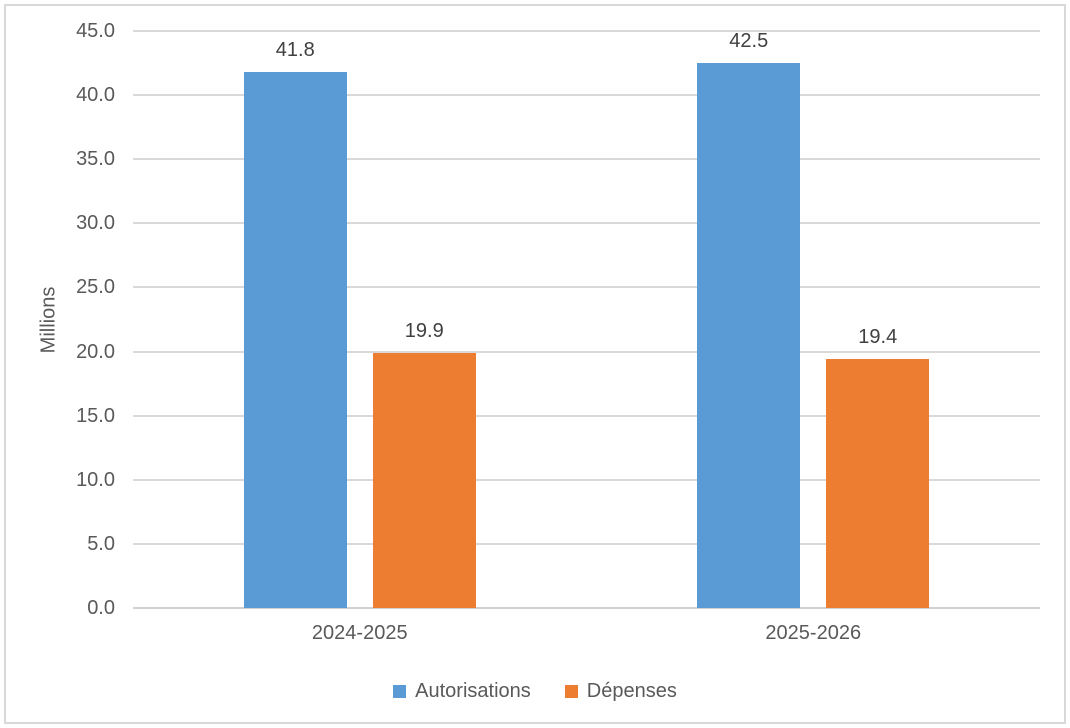  I want to click on bar-value-label: 42.5, so click(749, 41).